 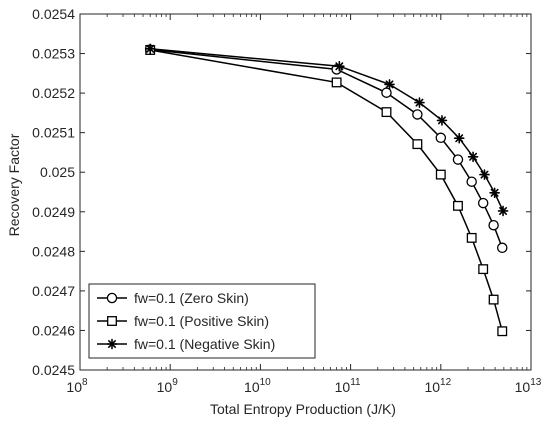 I want to click on x-tick-exponent: 9, so click(x=175, y=382).